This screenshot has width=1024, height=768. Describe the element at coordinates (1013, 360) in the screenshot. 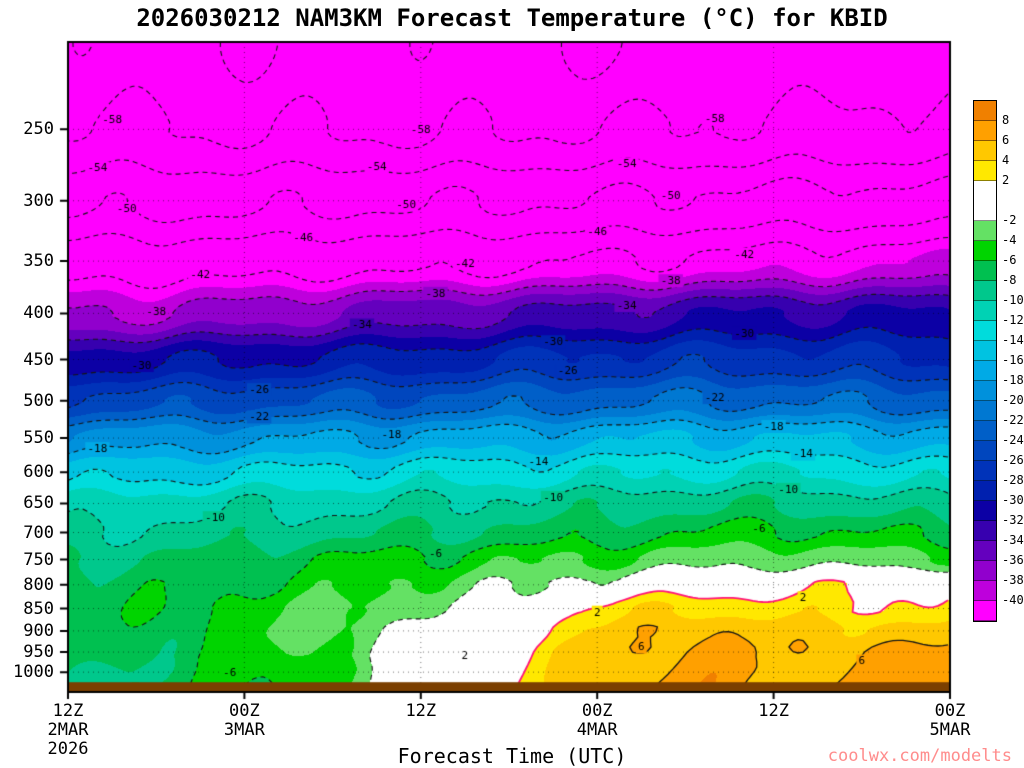

I see `colorbar-tick-label: -16` at that location.